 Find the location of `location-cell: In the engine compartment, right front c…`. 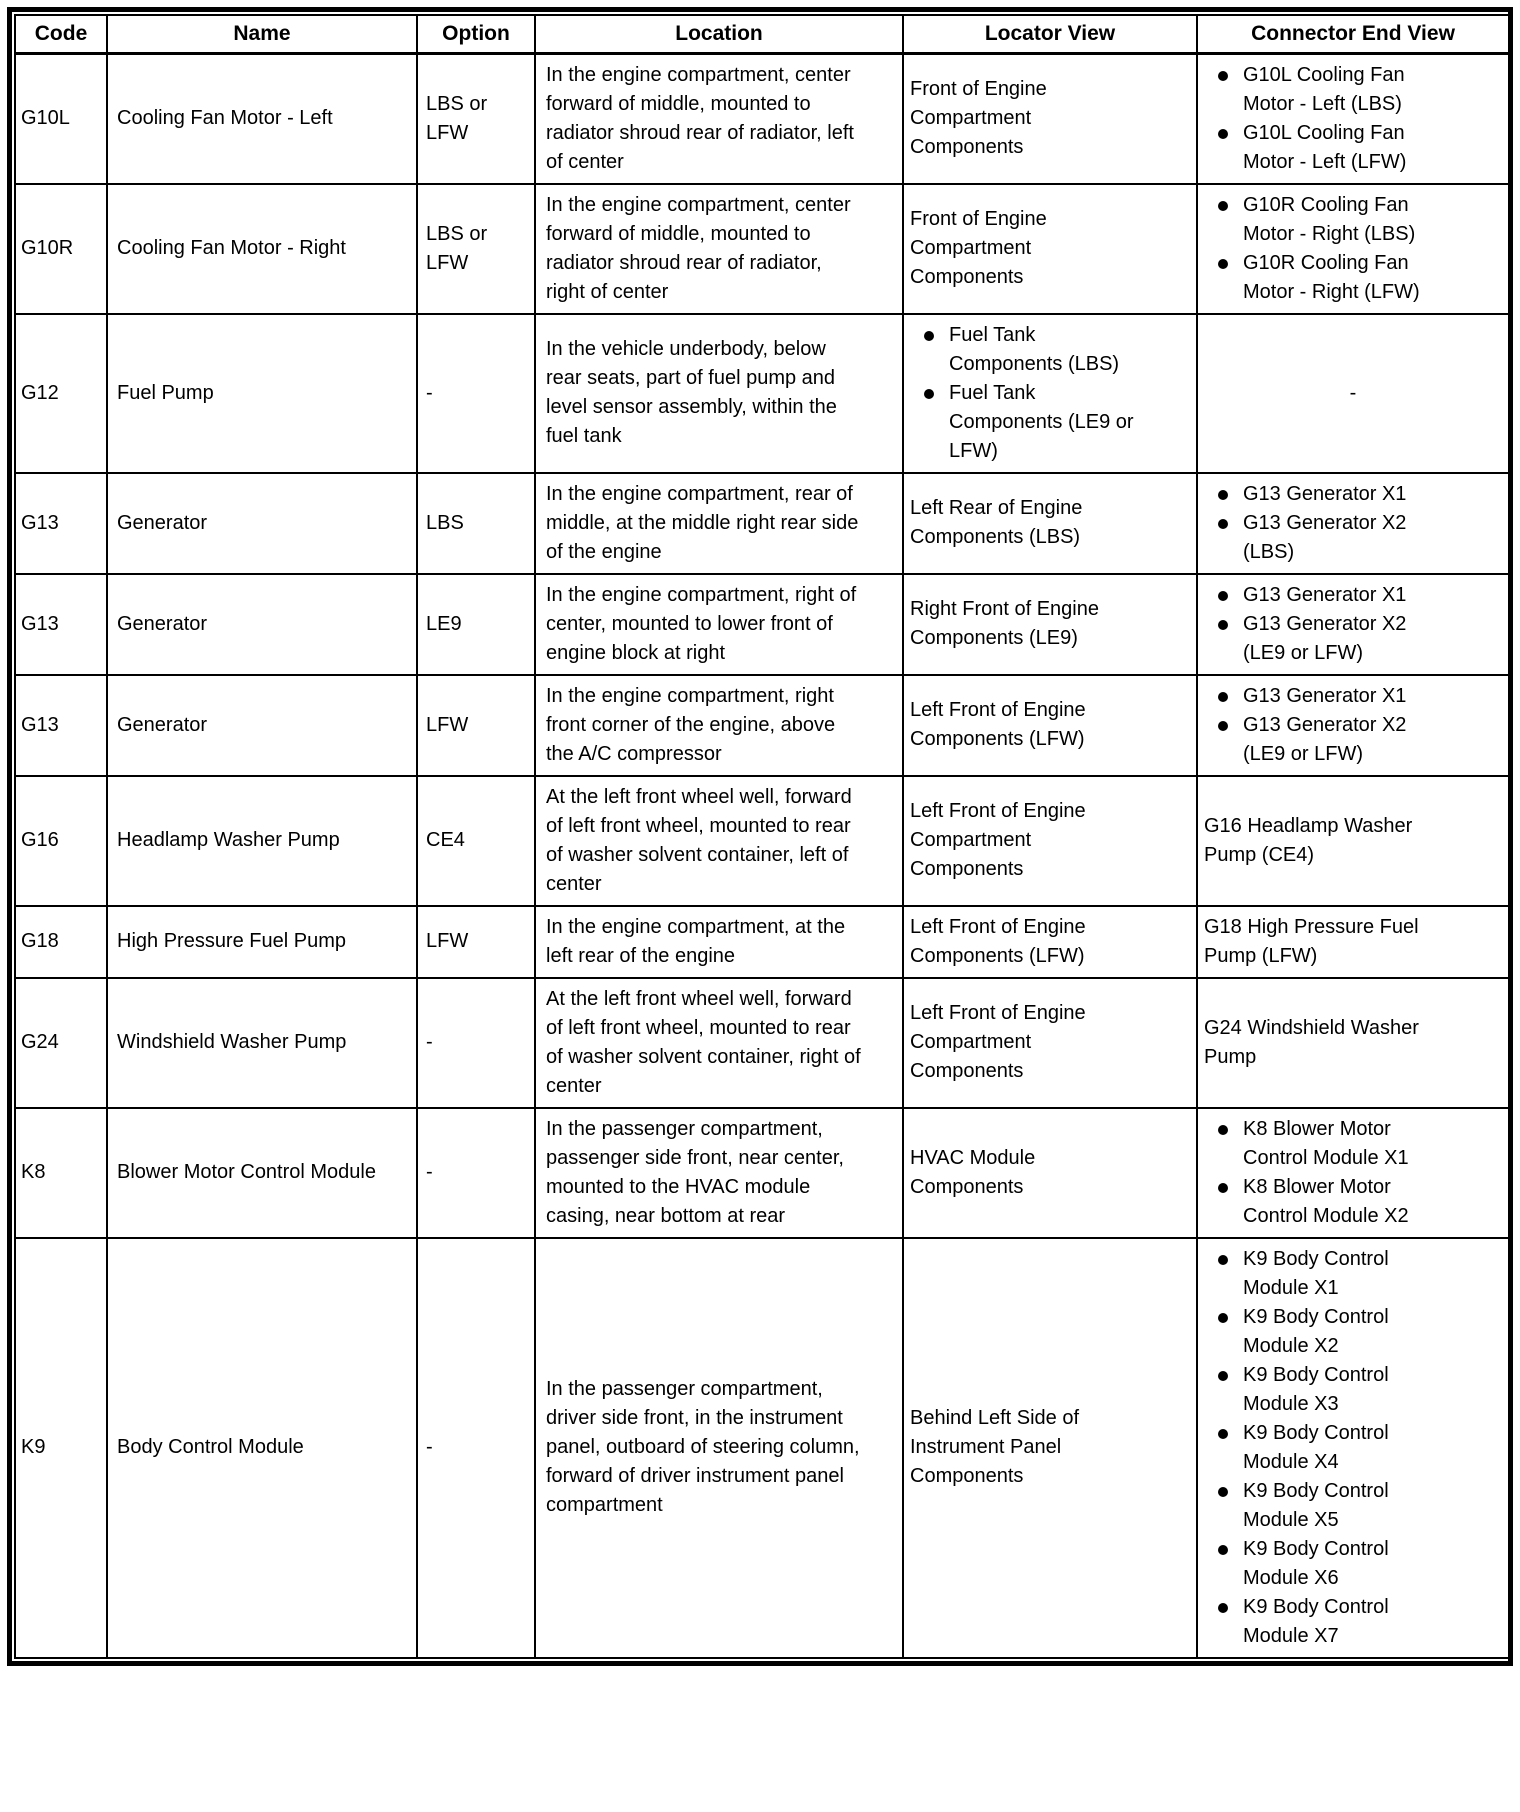

location-cell: In the engine compartment, right front c… is located at coordinates (719, 725).